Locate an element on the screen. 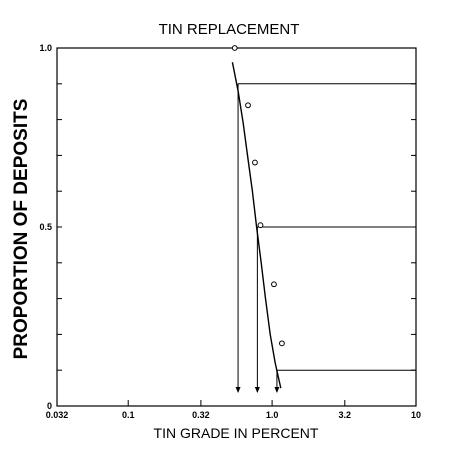  x-tick-label: 0.032 is located at coordinates (57, 415).